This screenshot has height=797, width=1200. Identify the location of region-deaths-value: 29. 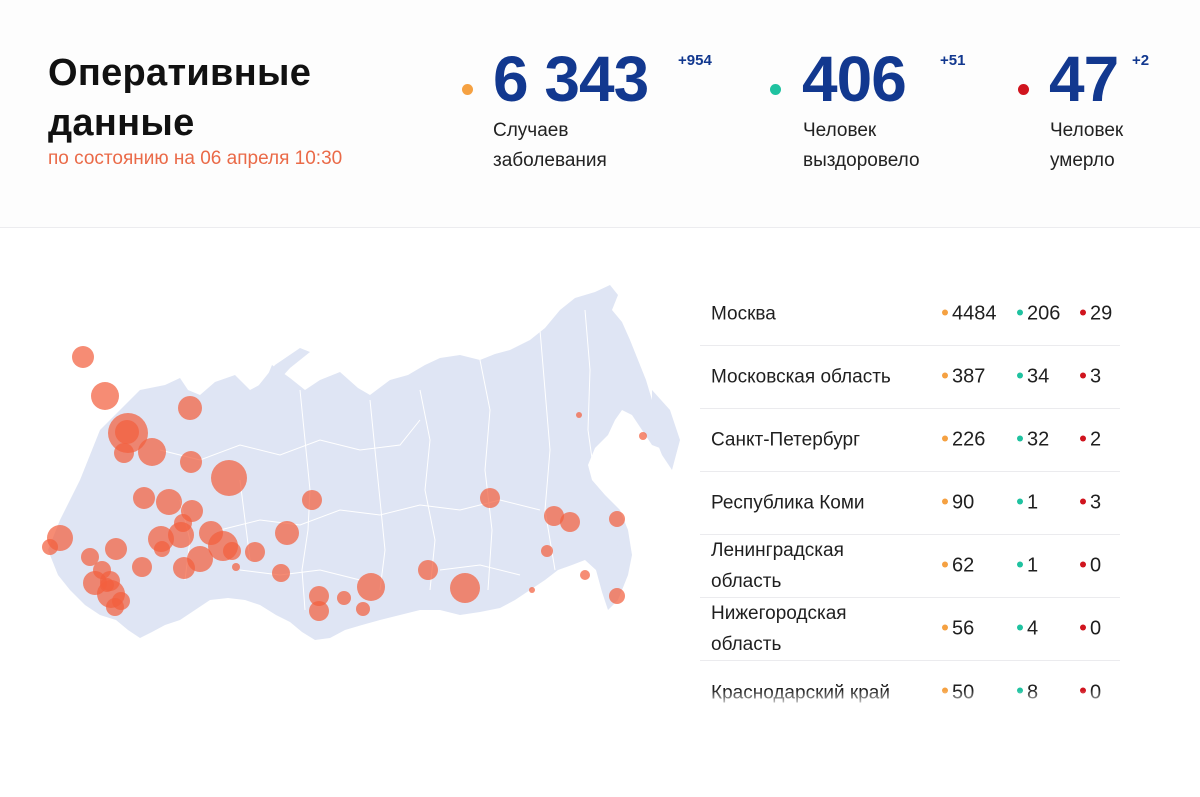
(1101, 313).